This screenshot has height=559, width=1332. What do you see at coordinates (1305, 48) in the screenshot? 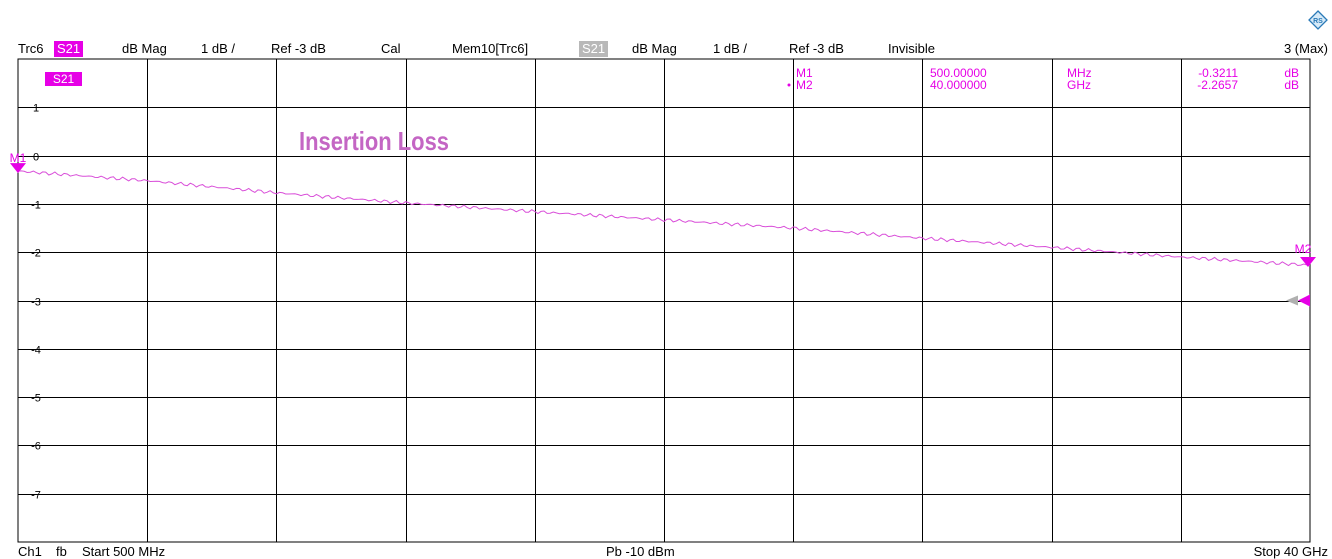
I see `window-indicator: 3 (Max)` at bounding box center [1305, 48].